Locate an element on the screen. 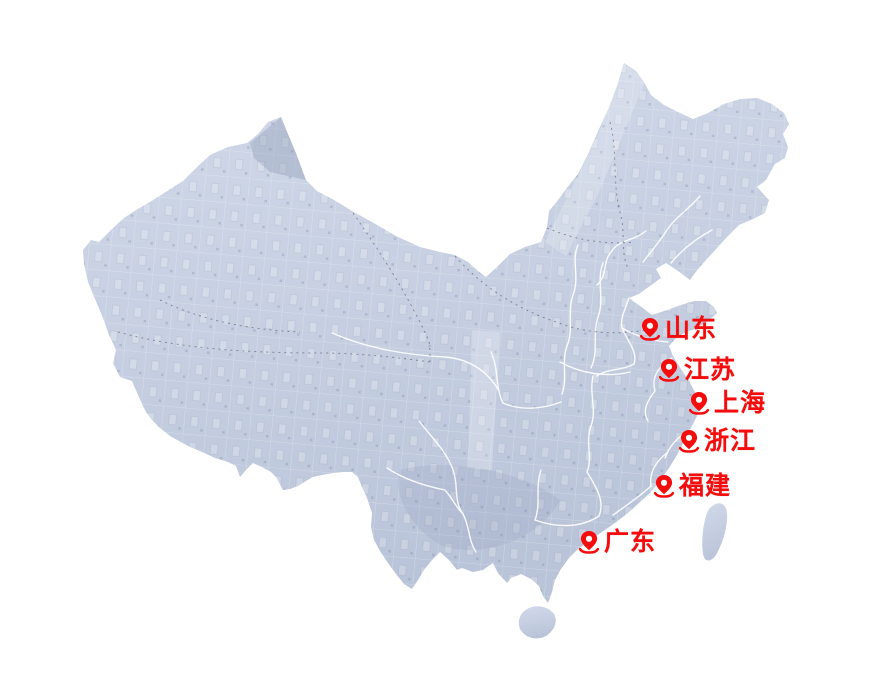 The width and height of the screenshot is (869, 679). marker-label: 山东 is located at coordinates (691, 329).